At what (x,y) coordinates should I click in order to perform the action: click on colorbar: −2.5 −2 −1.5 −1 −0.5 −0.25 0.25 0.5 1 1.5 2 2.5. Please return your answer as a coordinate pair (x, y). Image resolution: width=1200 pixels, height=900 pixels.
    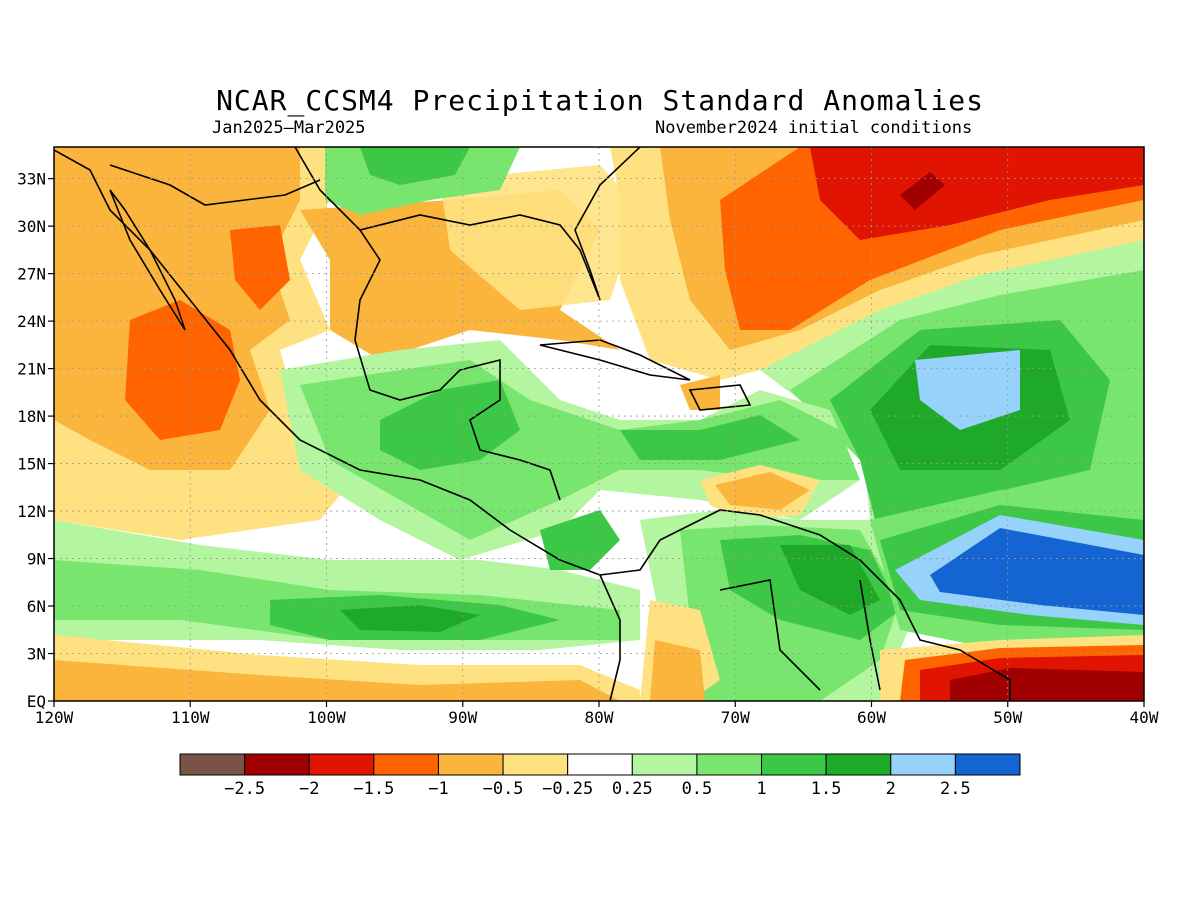
    Looking at the image, I should click on (600, 776).